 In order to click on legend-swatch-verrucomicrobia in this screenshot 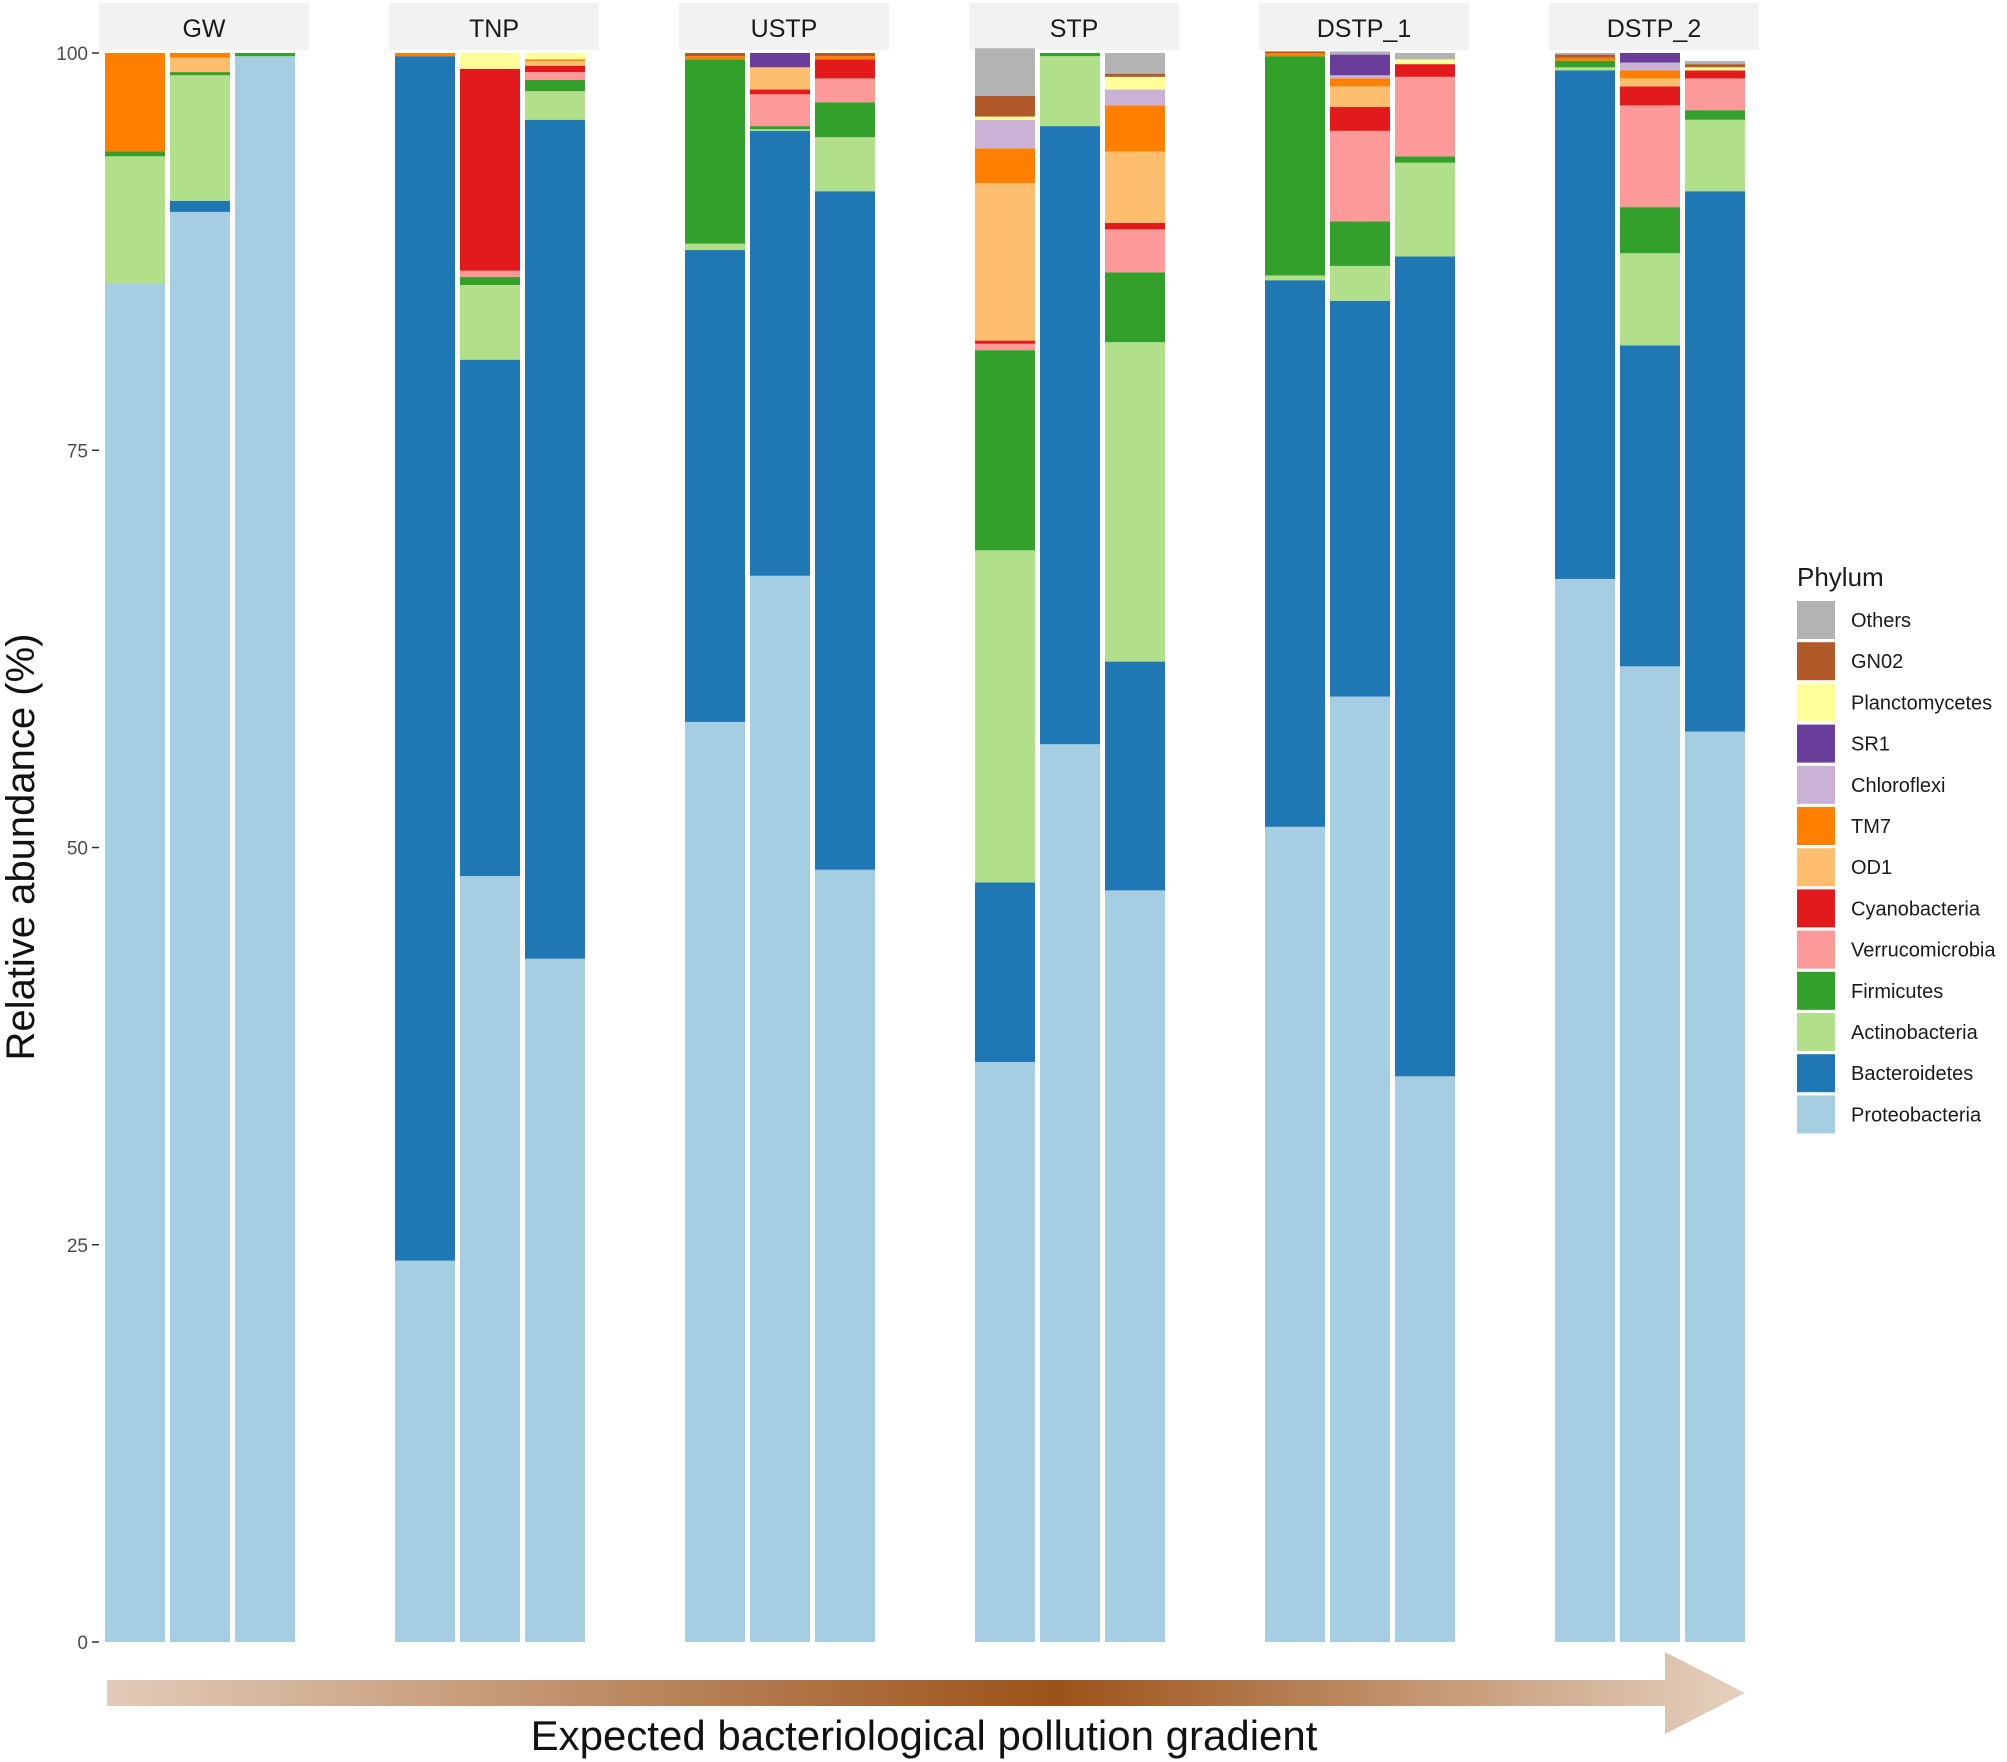, I will do `click(1816, 949)`.